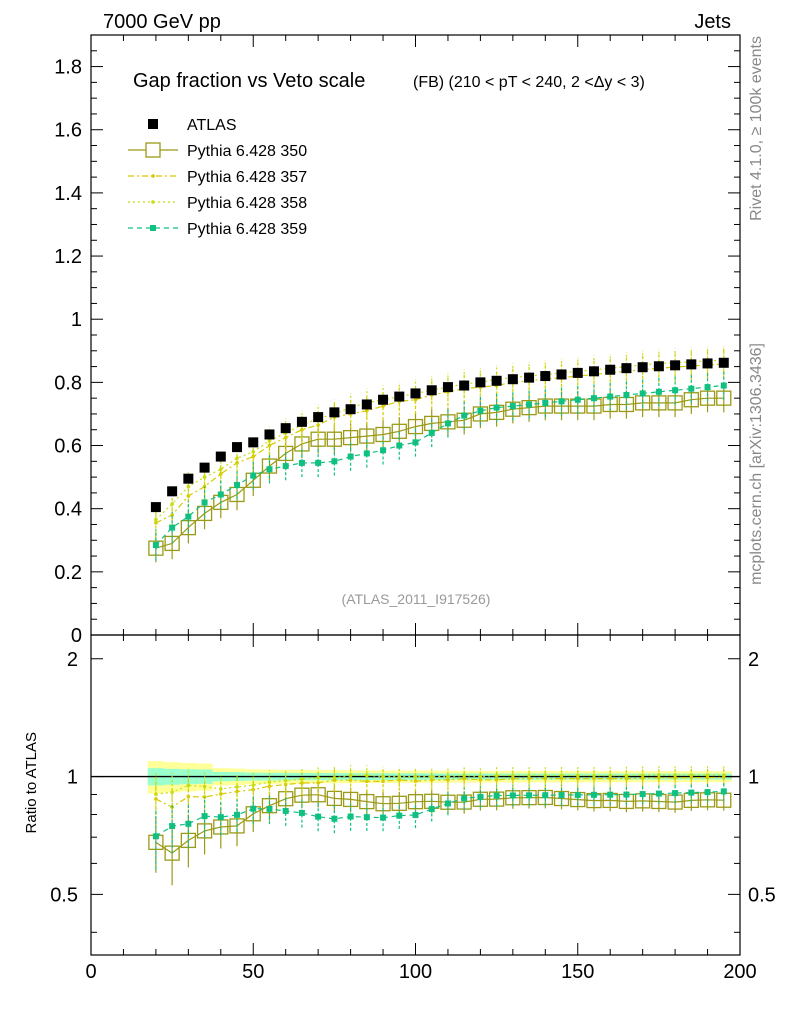 The height and width of the screenshot is (1024, 786). What do you see at coordinates (153, 124) in the screenshot?
I see `legend-marker-atlas` at bounding box center [153, 124].